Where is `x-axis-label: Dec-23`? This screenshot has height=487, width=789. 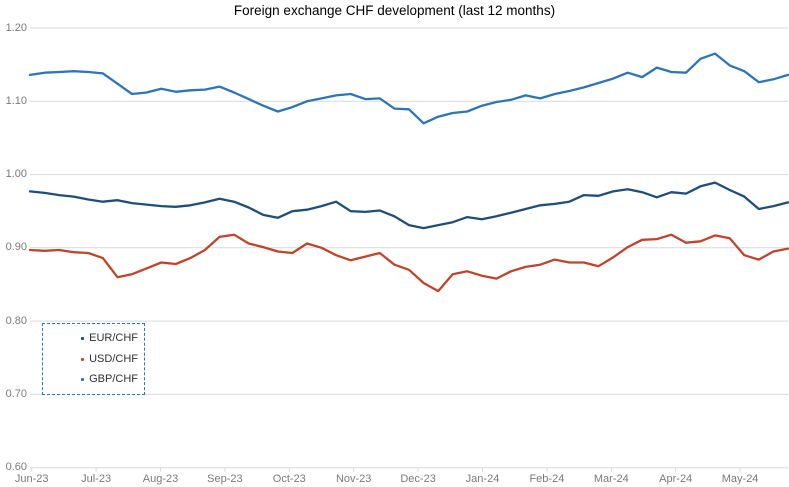 x-axis-label: Dec-23 is located at coordinates (418, 478).